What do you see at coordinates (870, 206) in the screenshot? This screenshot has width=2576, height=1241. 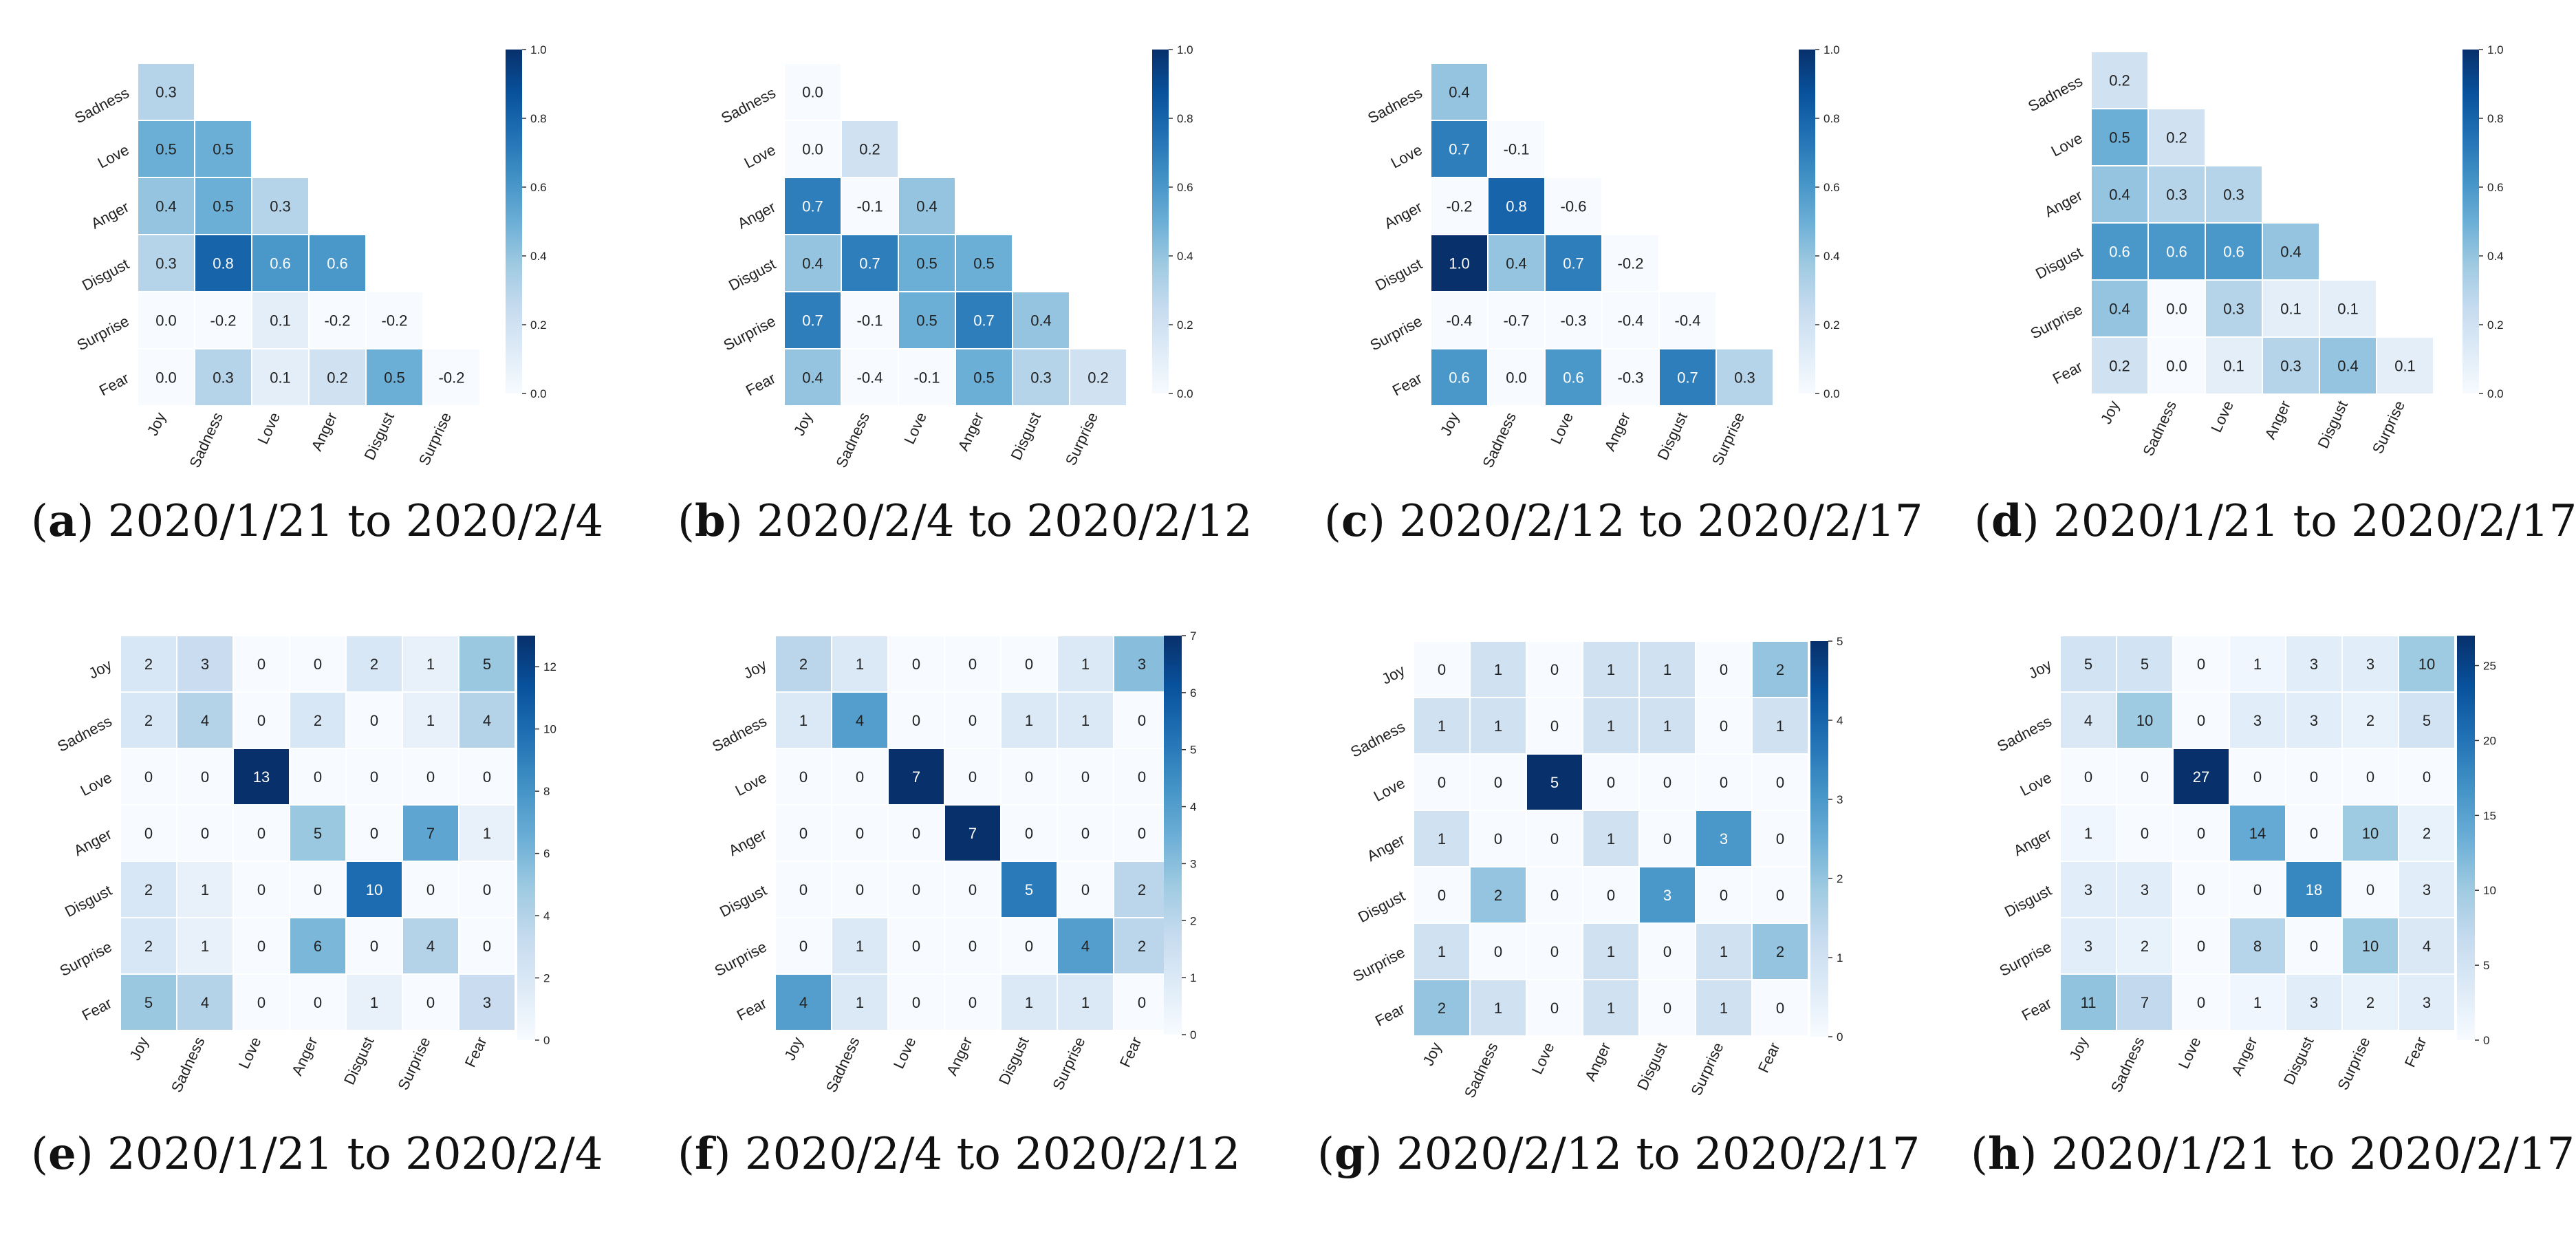 I see `cell-value-label: -0.1` at bounding box center [870, 206].